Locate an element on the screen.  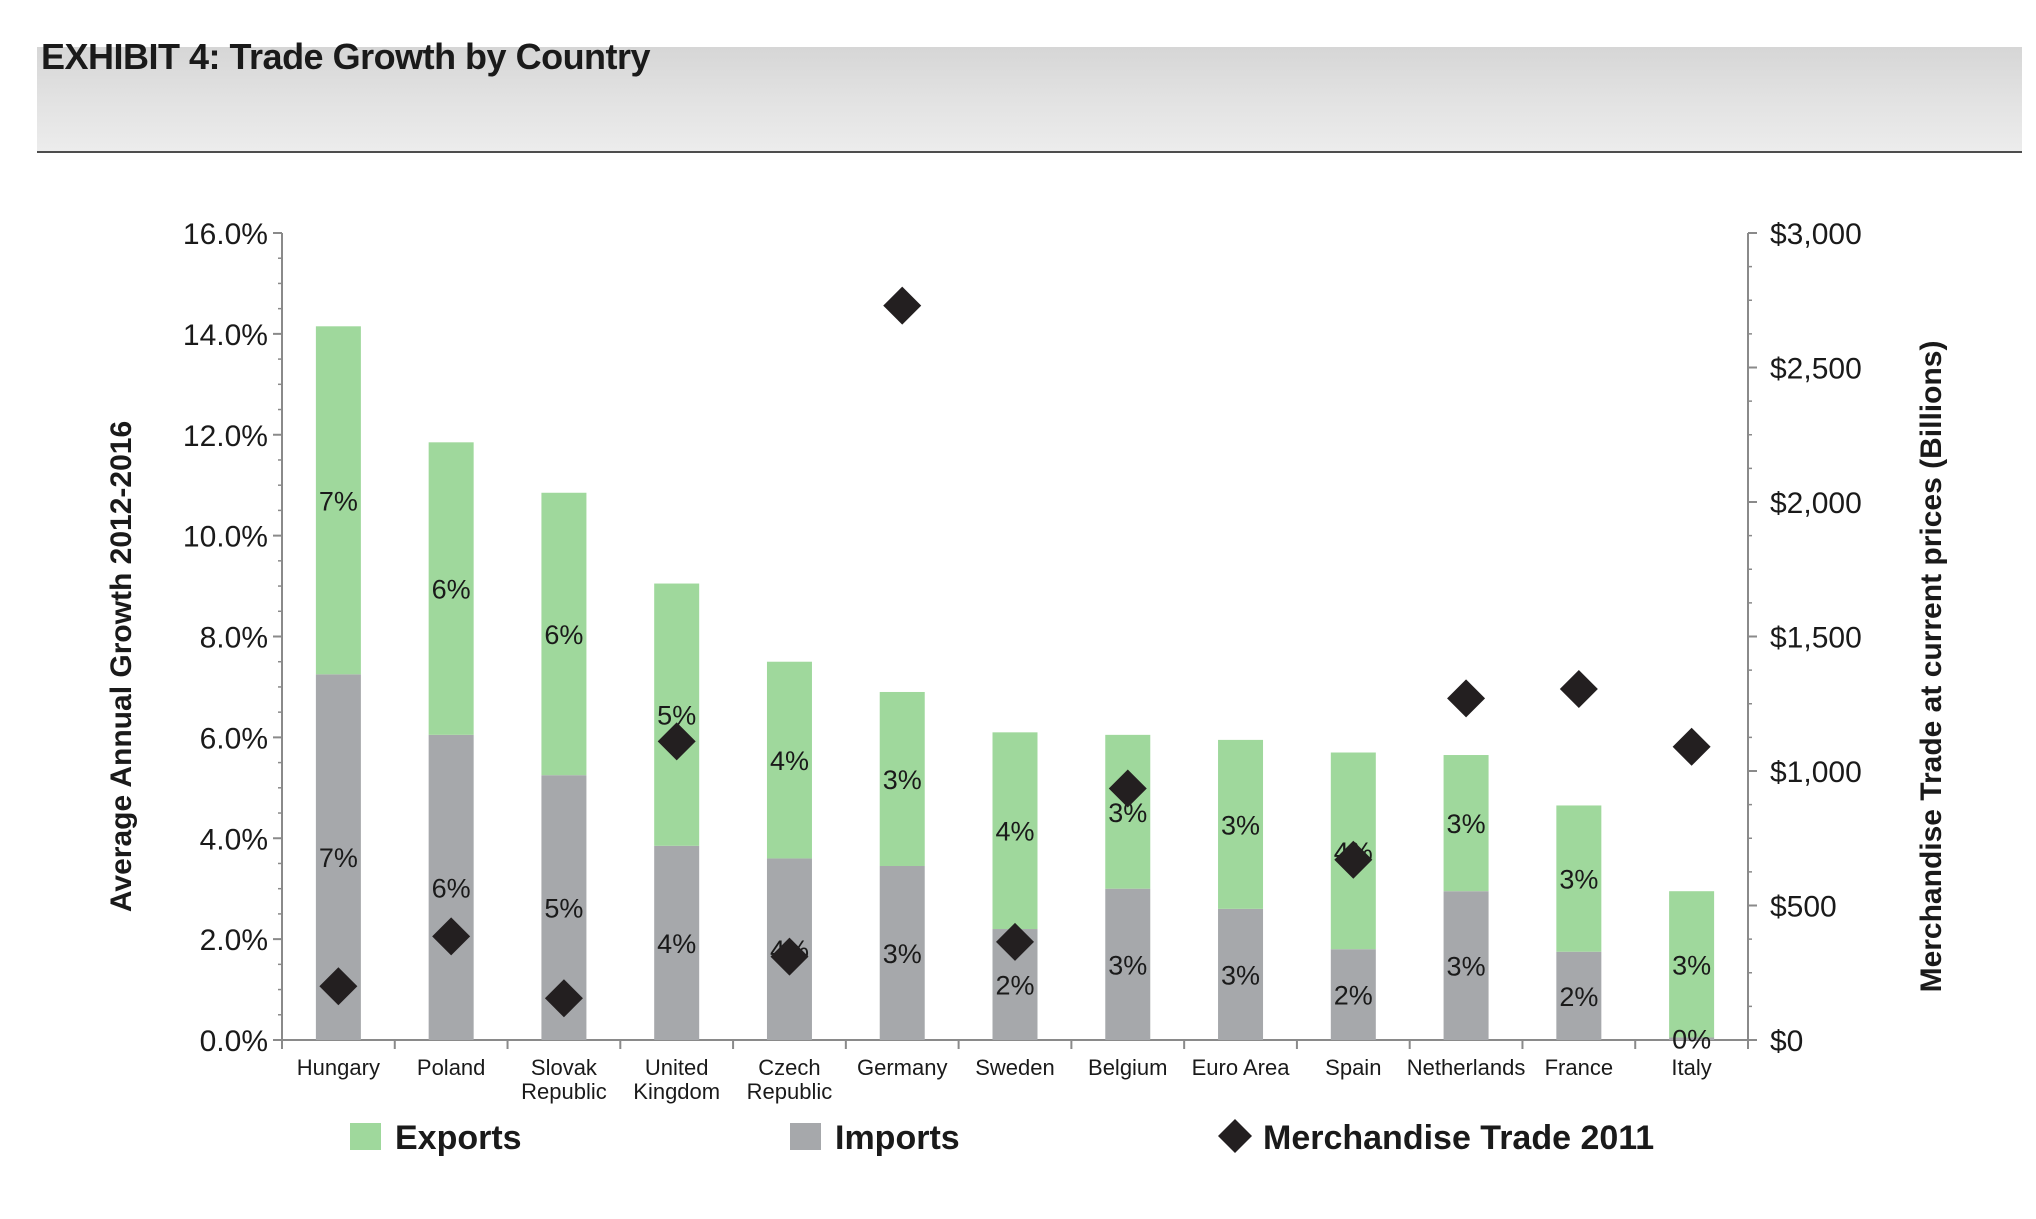
right-axis-tick-label: $500 is located at coordinates (1803, 907).